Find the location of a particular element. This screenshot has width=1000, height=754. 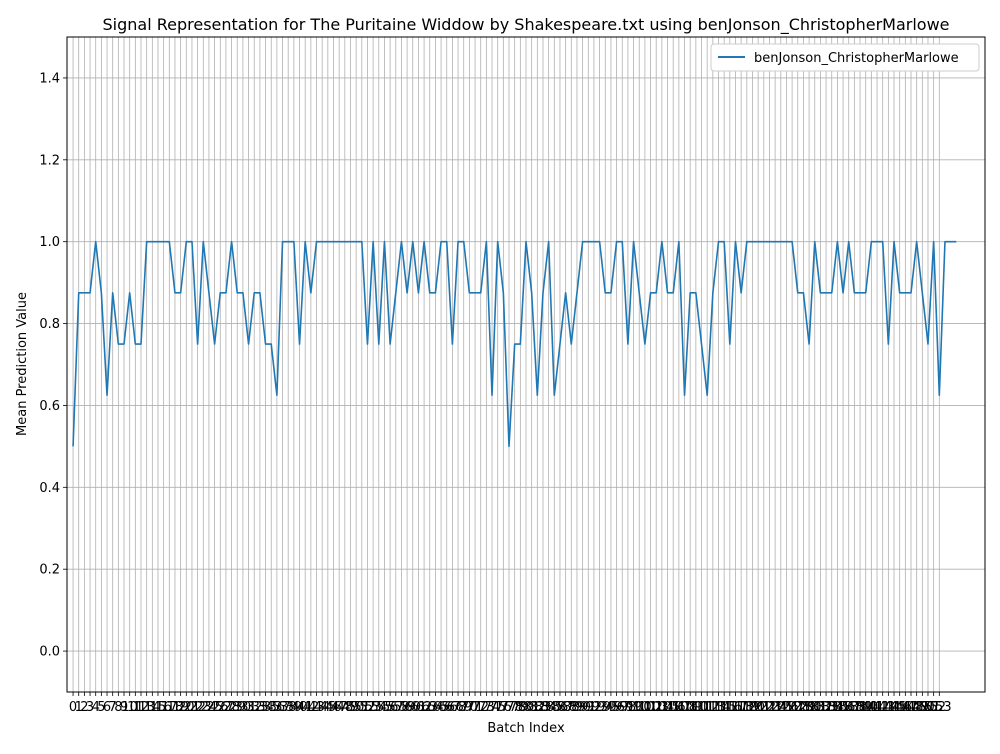

x-tick-label: 135 is located at coordinates (837, 707).